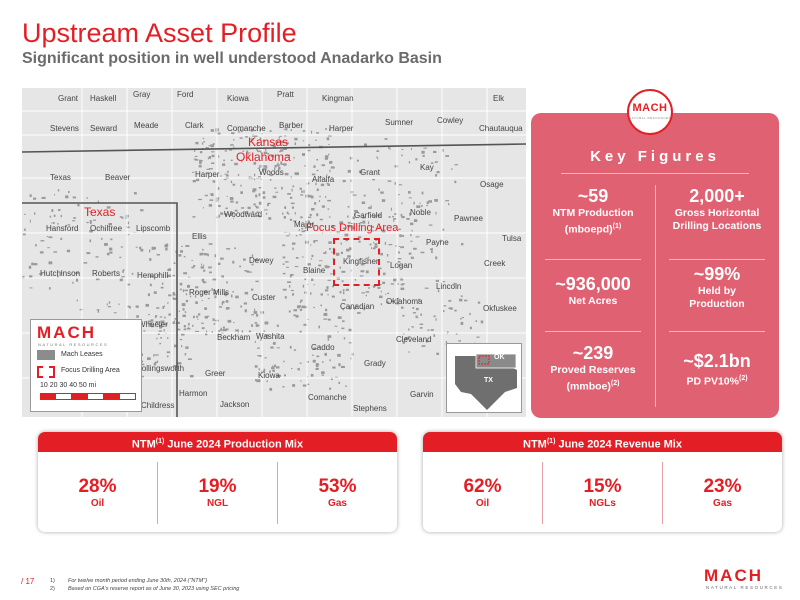 The image size is (800, 600). Describe the element at coordinates (97, 493) in the screenshot. I see `mix-item-oil: 28% Oil` at that location.